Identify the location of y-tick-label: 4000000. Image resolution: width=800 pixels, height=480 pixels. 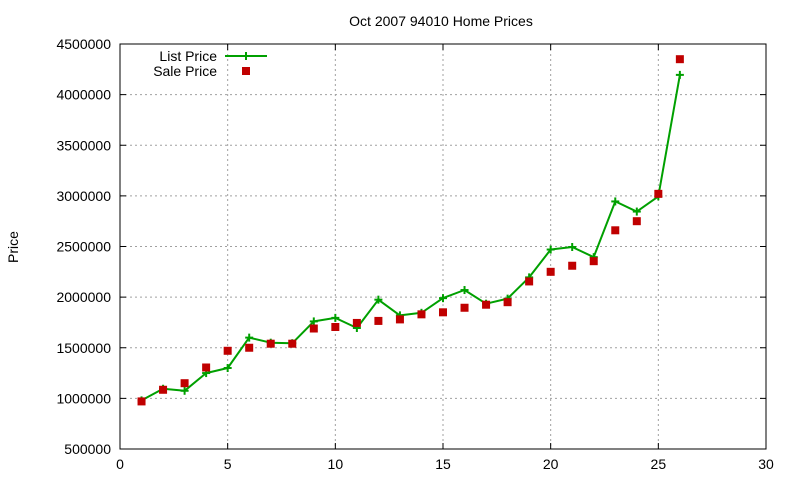
(83, 95).